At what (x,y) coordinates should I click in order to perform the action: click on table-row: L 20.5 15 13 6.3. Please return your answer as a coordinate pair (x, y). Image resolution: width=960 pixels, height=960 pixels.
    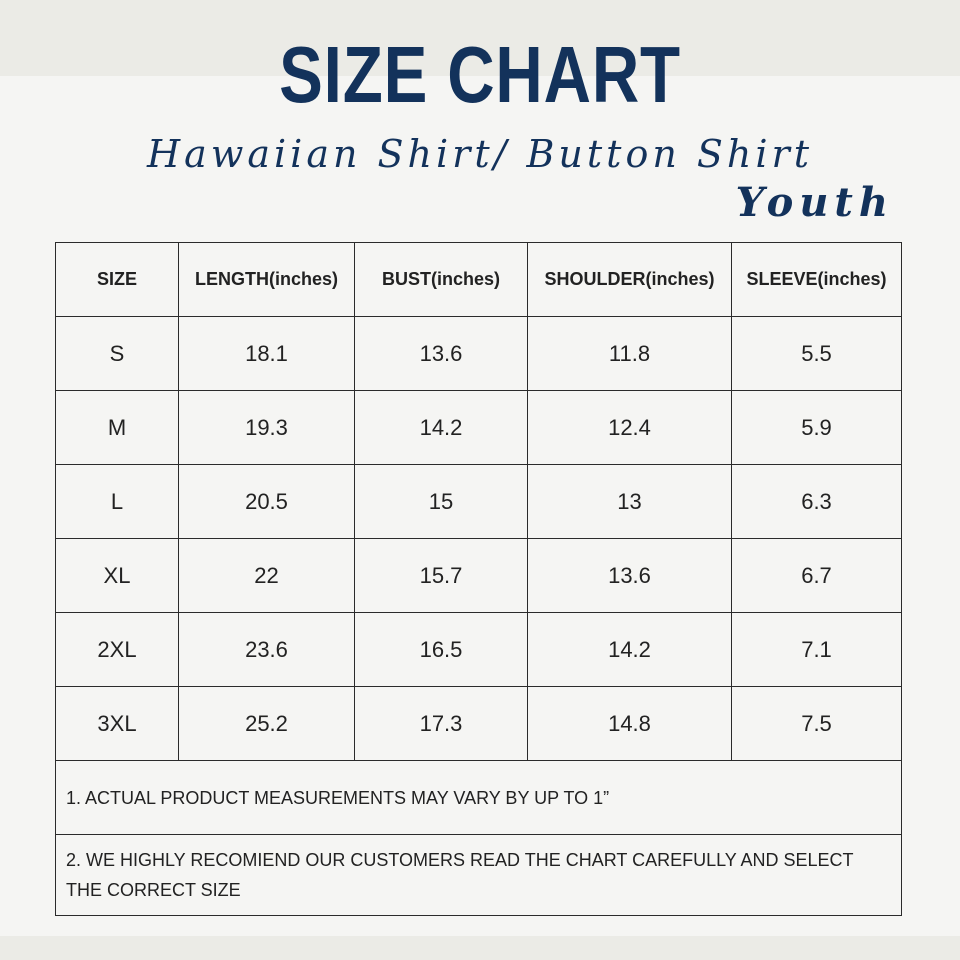
    Looking at the image, I should click on (478, 501).